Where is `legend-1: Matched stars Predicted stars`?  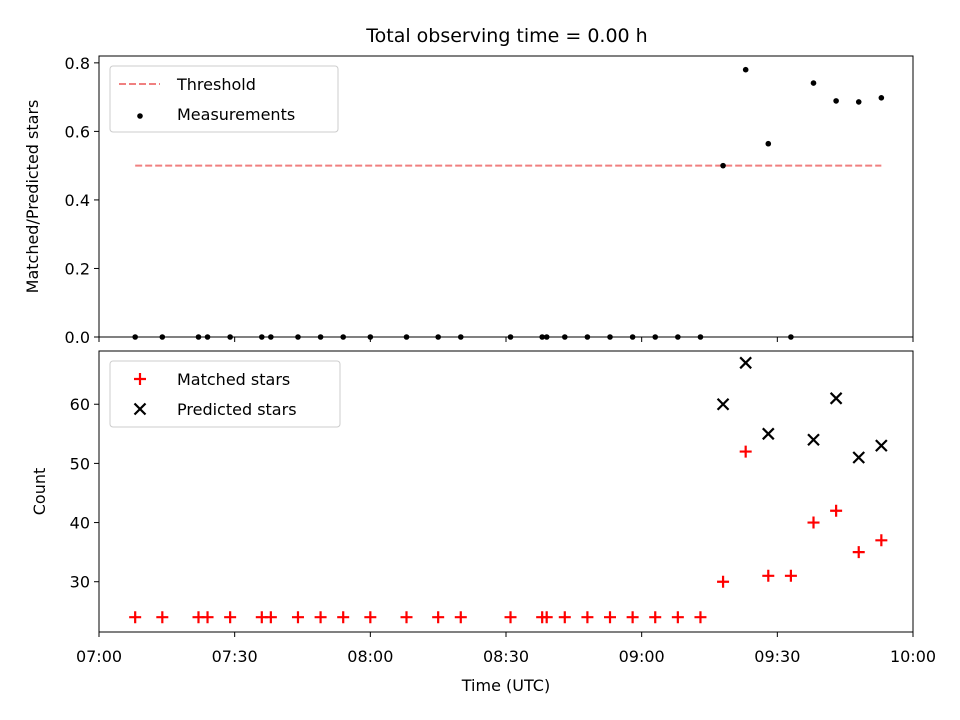
legend-1: Matched stars Predicted stars is located at coordinates (225, 394).